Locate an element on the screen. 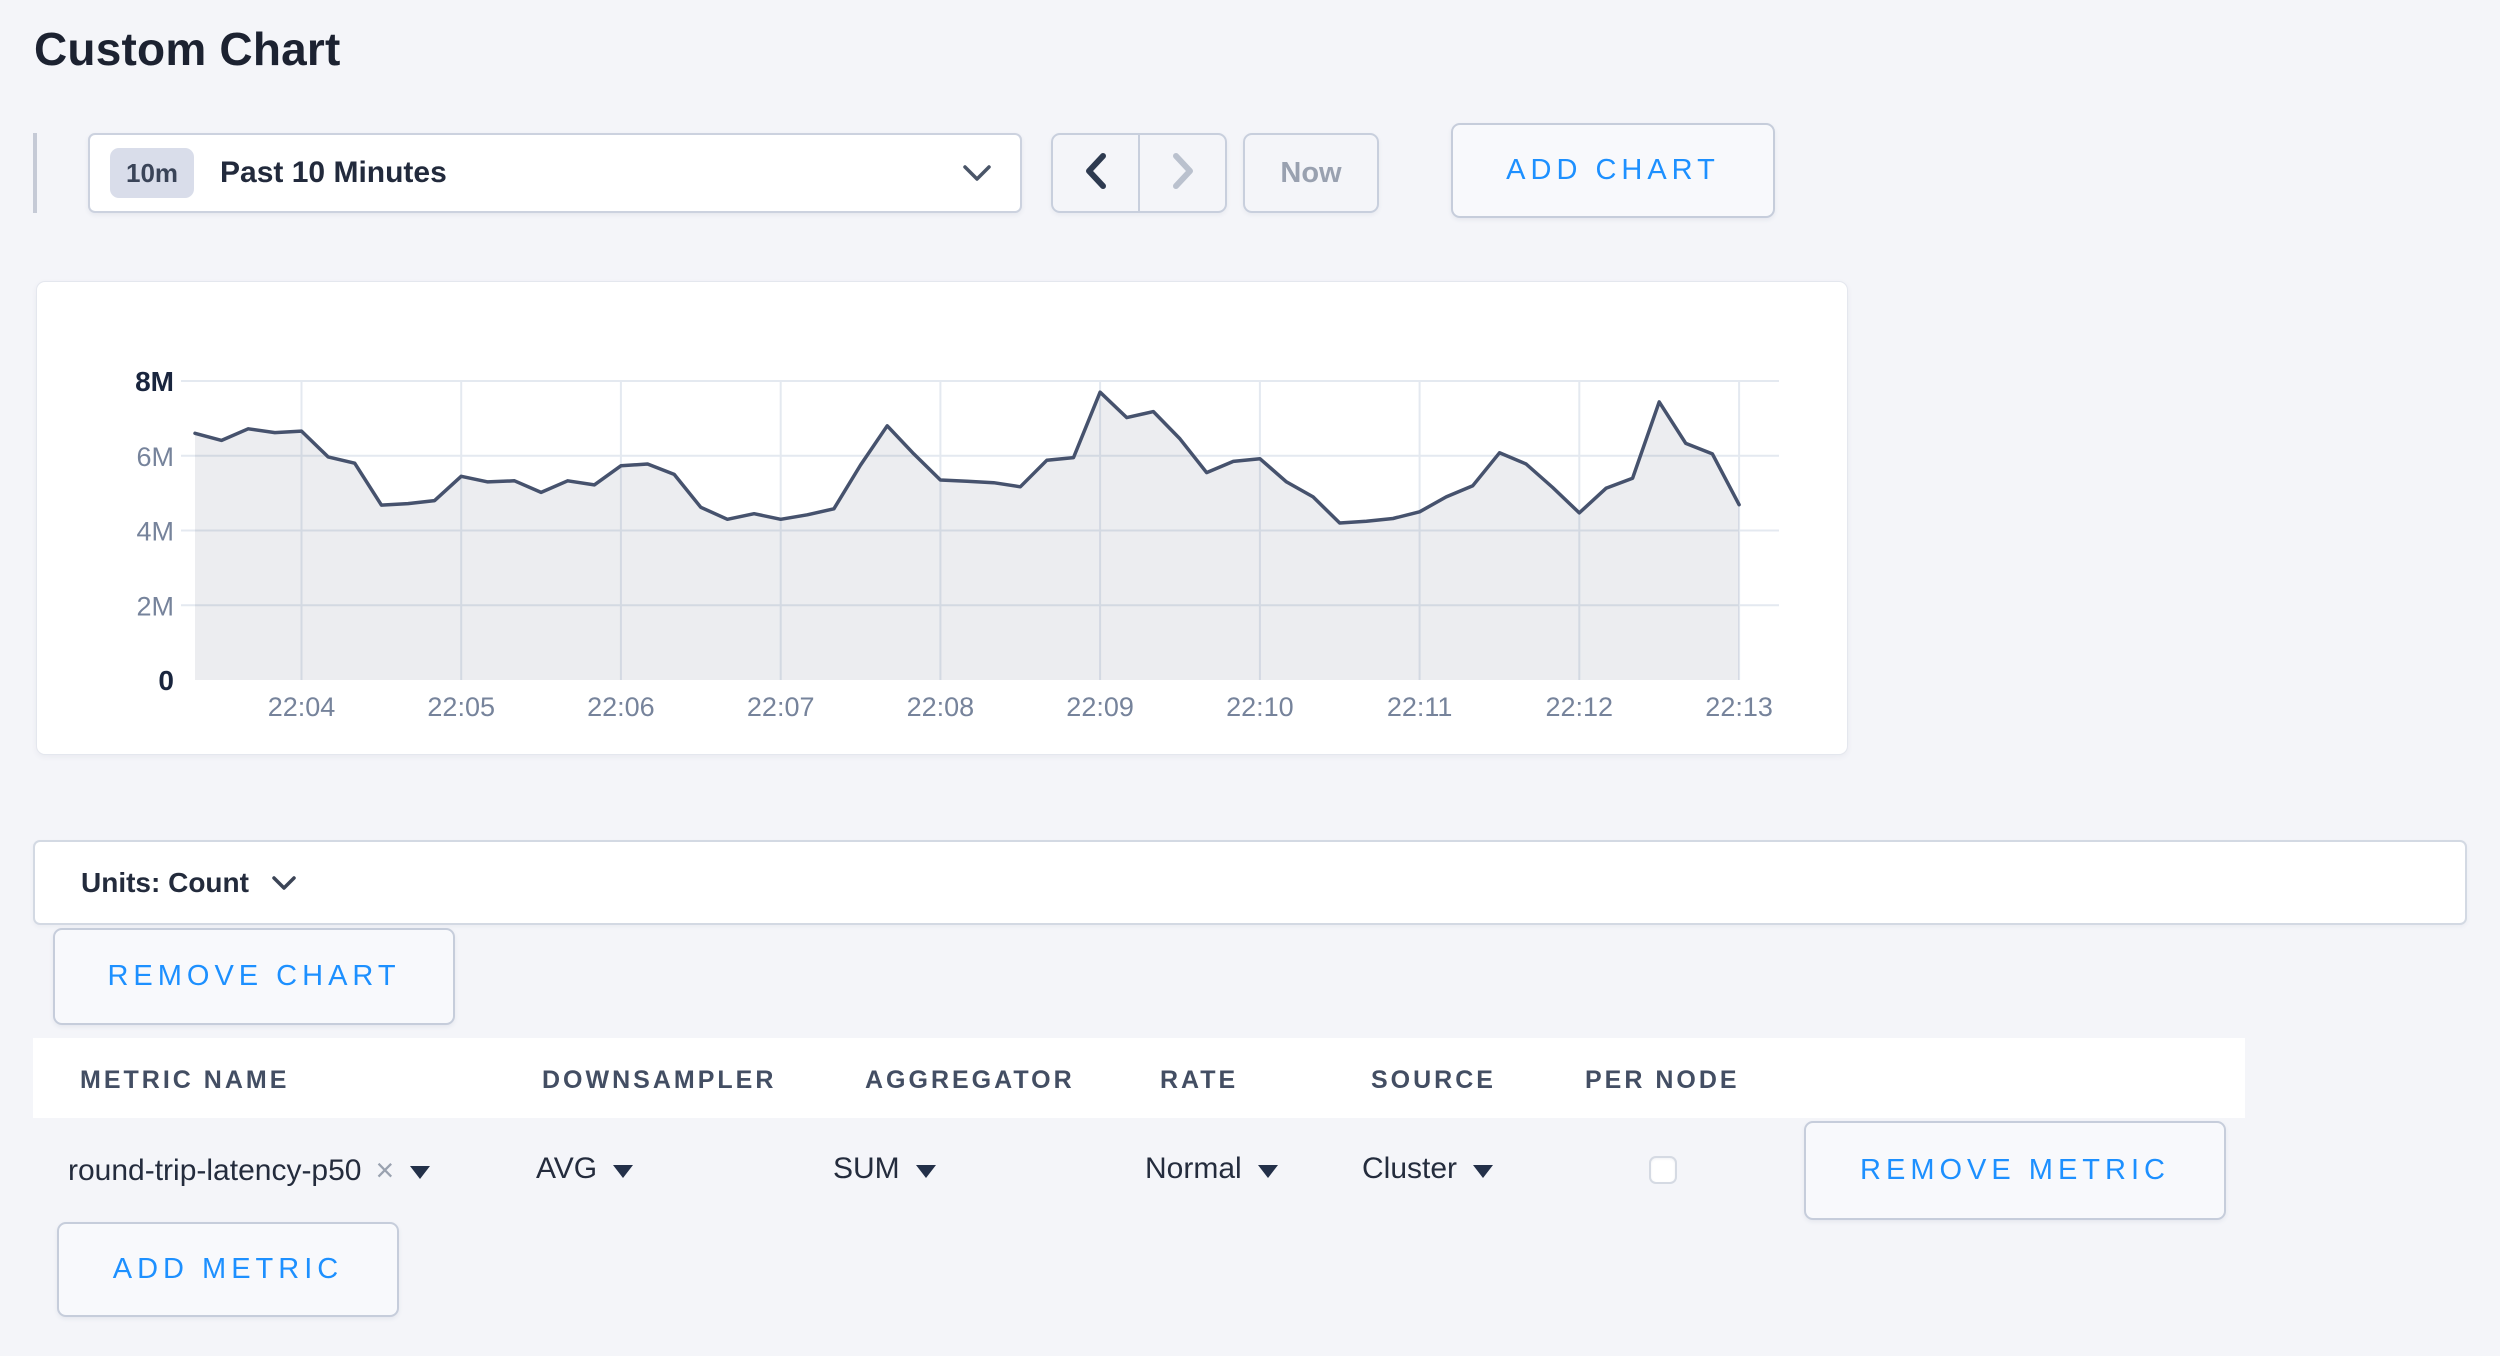 The image size is (2500, 1356). units-dropdown: Units: Count is located at coordinates (189, 883).